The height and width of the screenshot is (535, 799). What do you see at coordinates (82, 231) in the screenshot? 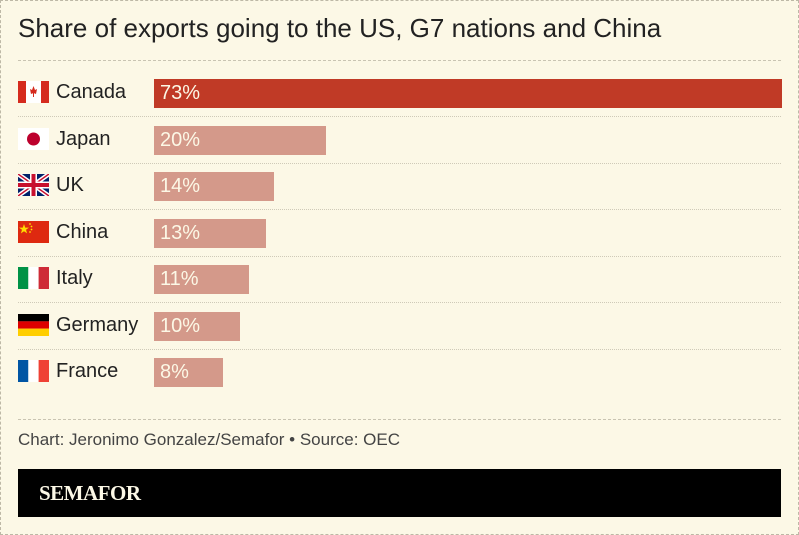
I see `category-label: China` at bounding box center [82, 231].